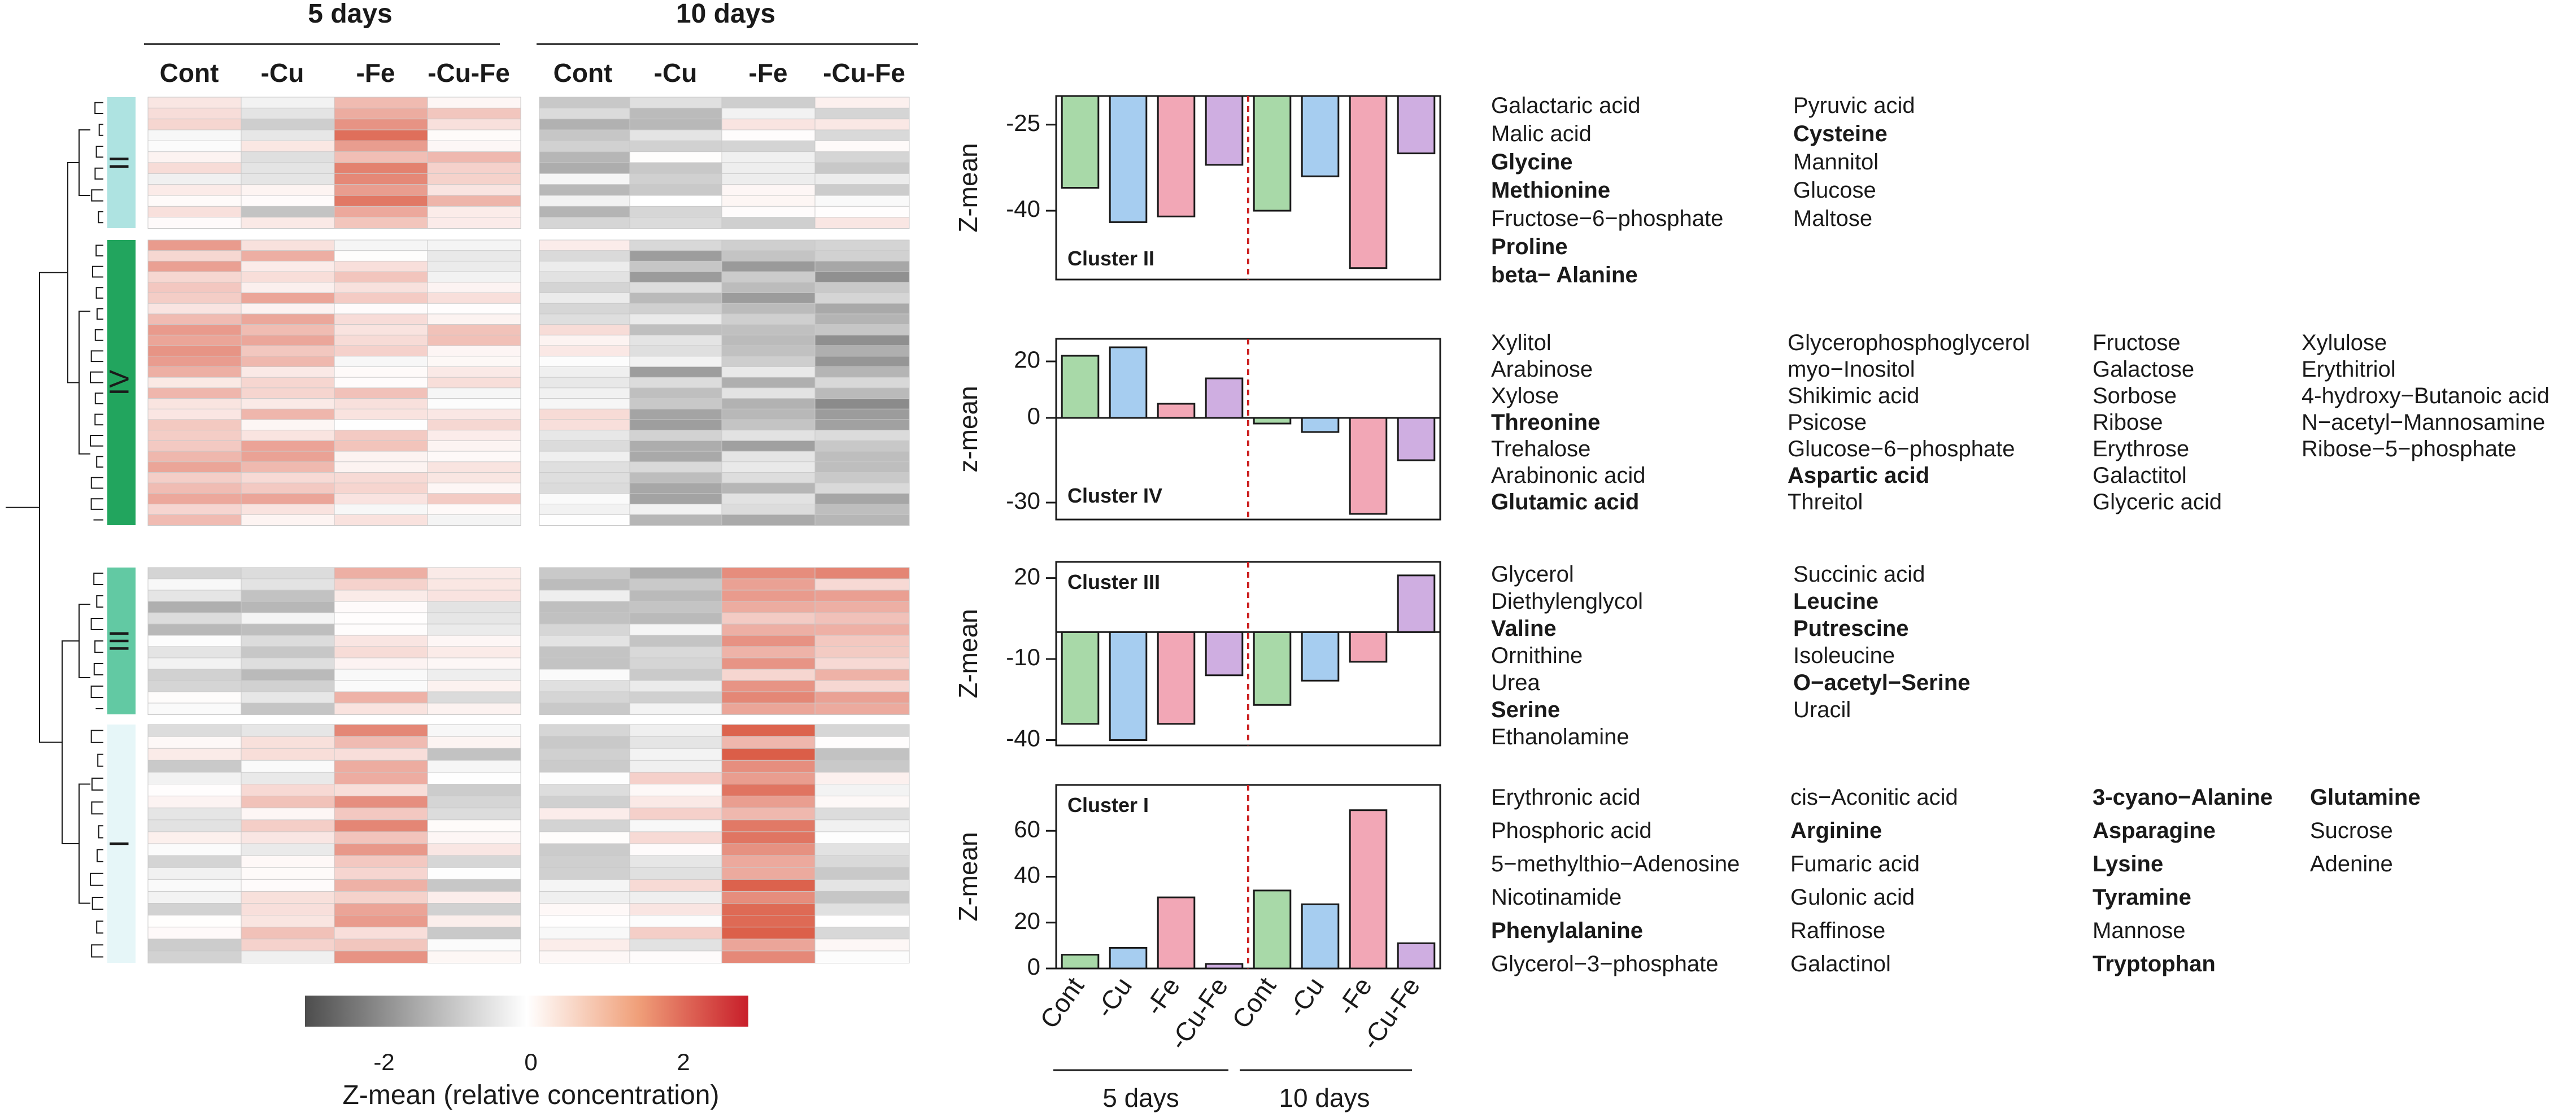  I want to click on y-axis-label: Z-mean, so click(968, 653).